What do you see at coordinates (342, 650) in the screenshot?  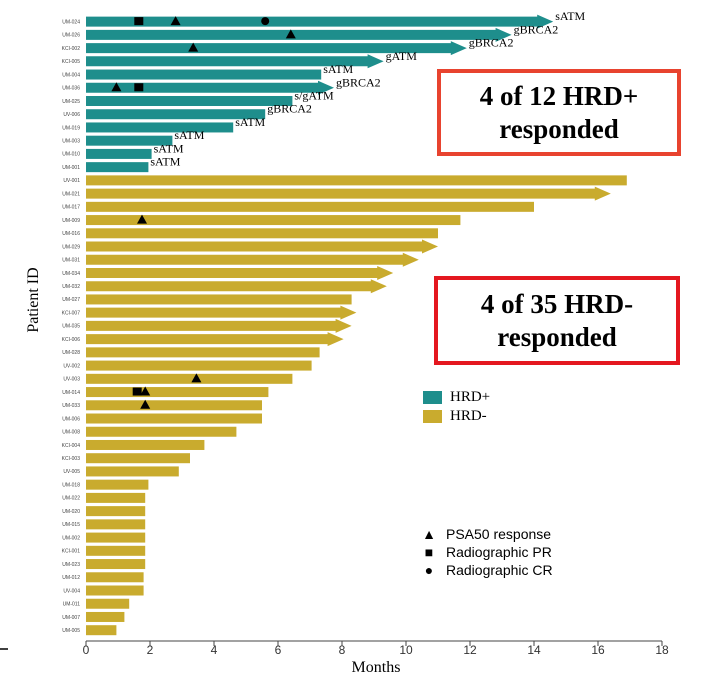 I see `x-tick-label: 8` at bounding box center [342, 650].